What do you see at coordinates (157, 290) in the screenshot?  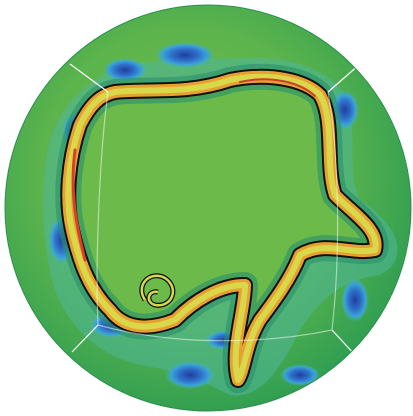 I see `spiral` at bounding box center [157, 290].